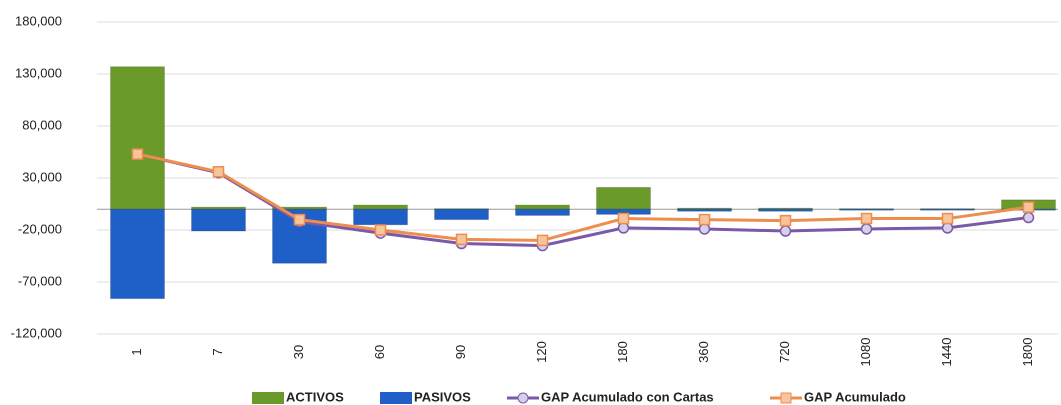 The image size is (1061, 405). What do you see at coordinates (42, 124) in the screenshot?
I see `y-tick-label: 80,000` at bounding box center [42, 124].